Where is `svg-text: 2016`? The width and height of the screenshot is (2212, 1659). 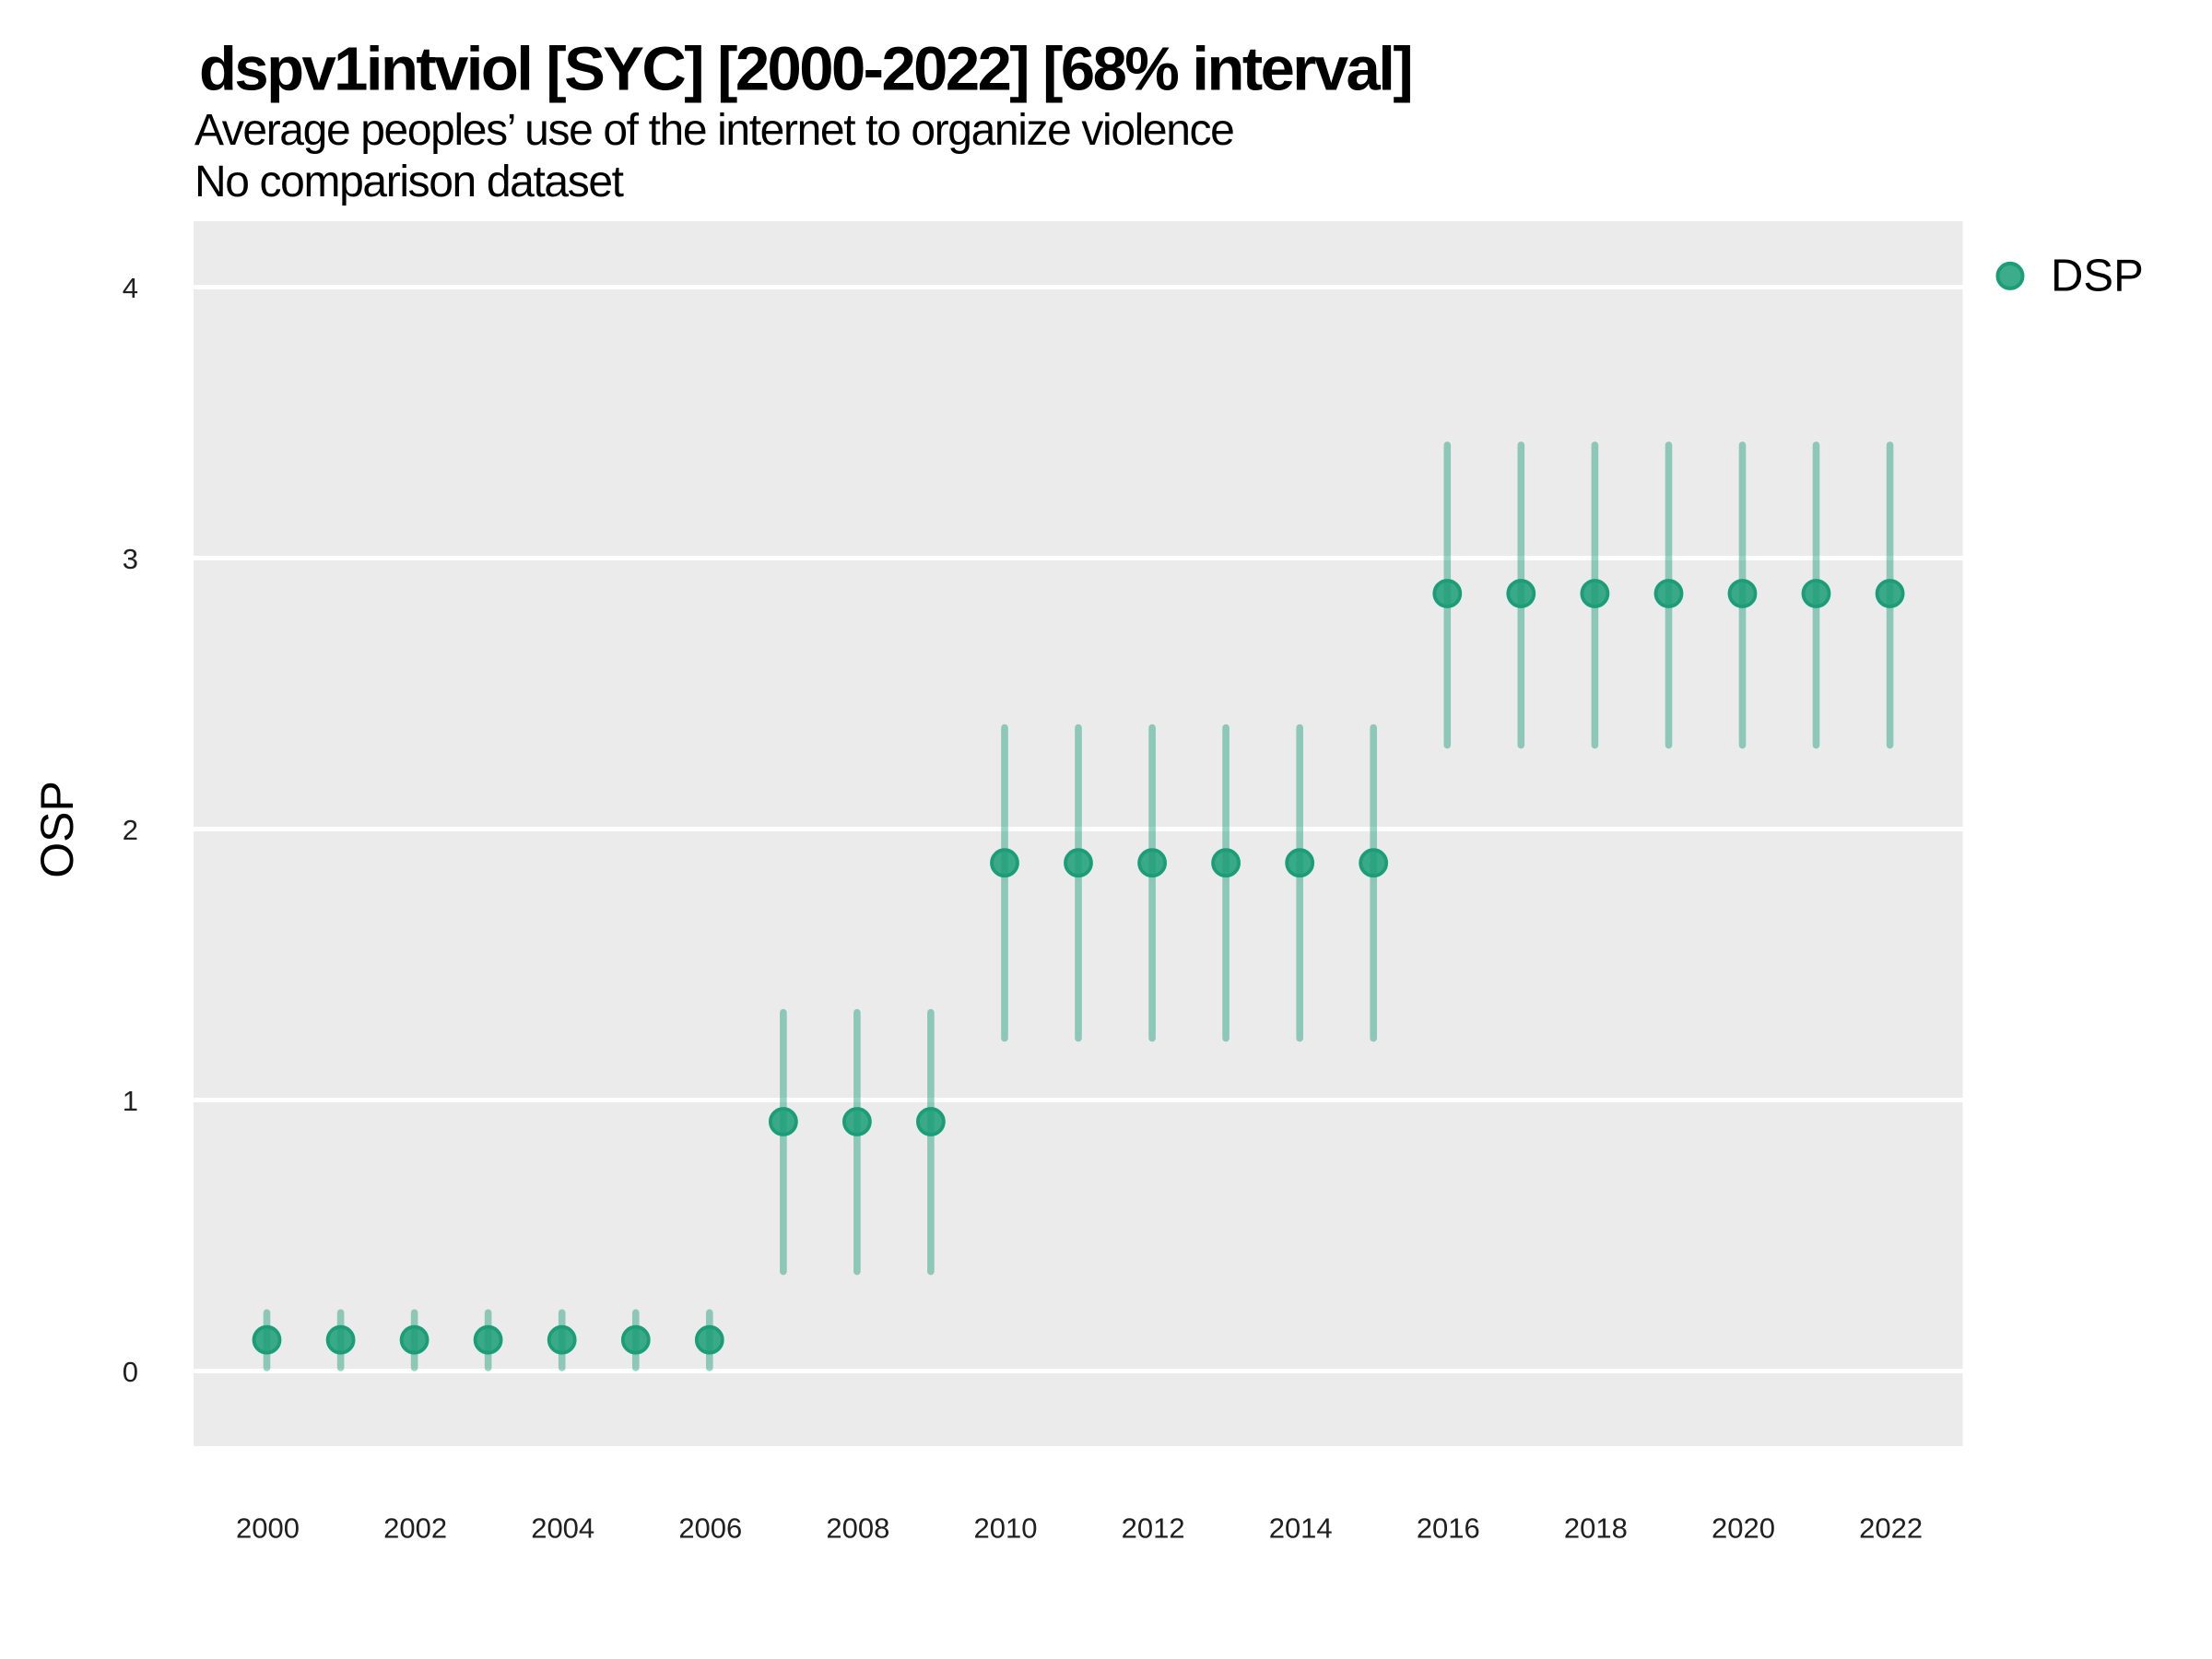
svg-text: 2016 is located at coordinates (1448, 1528).